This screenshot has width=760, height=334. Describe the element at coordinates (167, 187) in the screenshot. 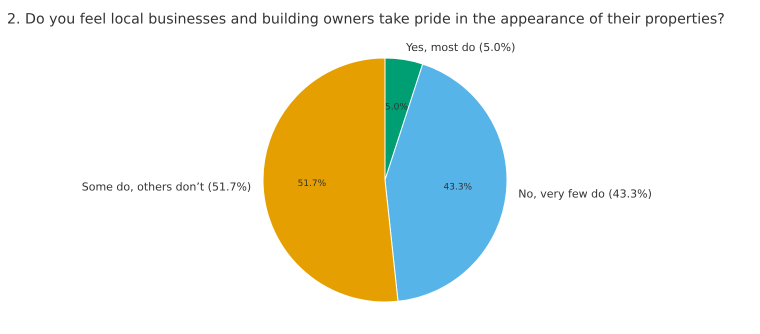

I see `slice-label: Some do, others don’t (51.7%)` at that location.